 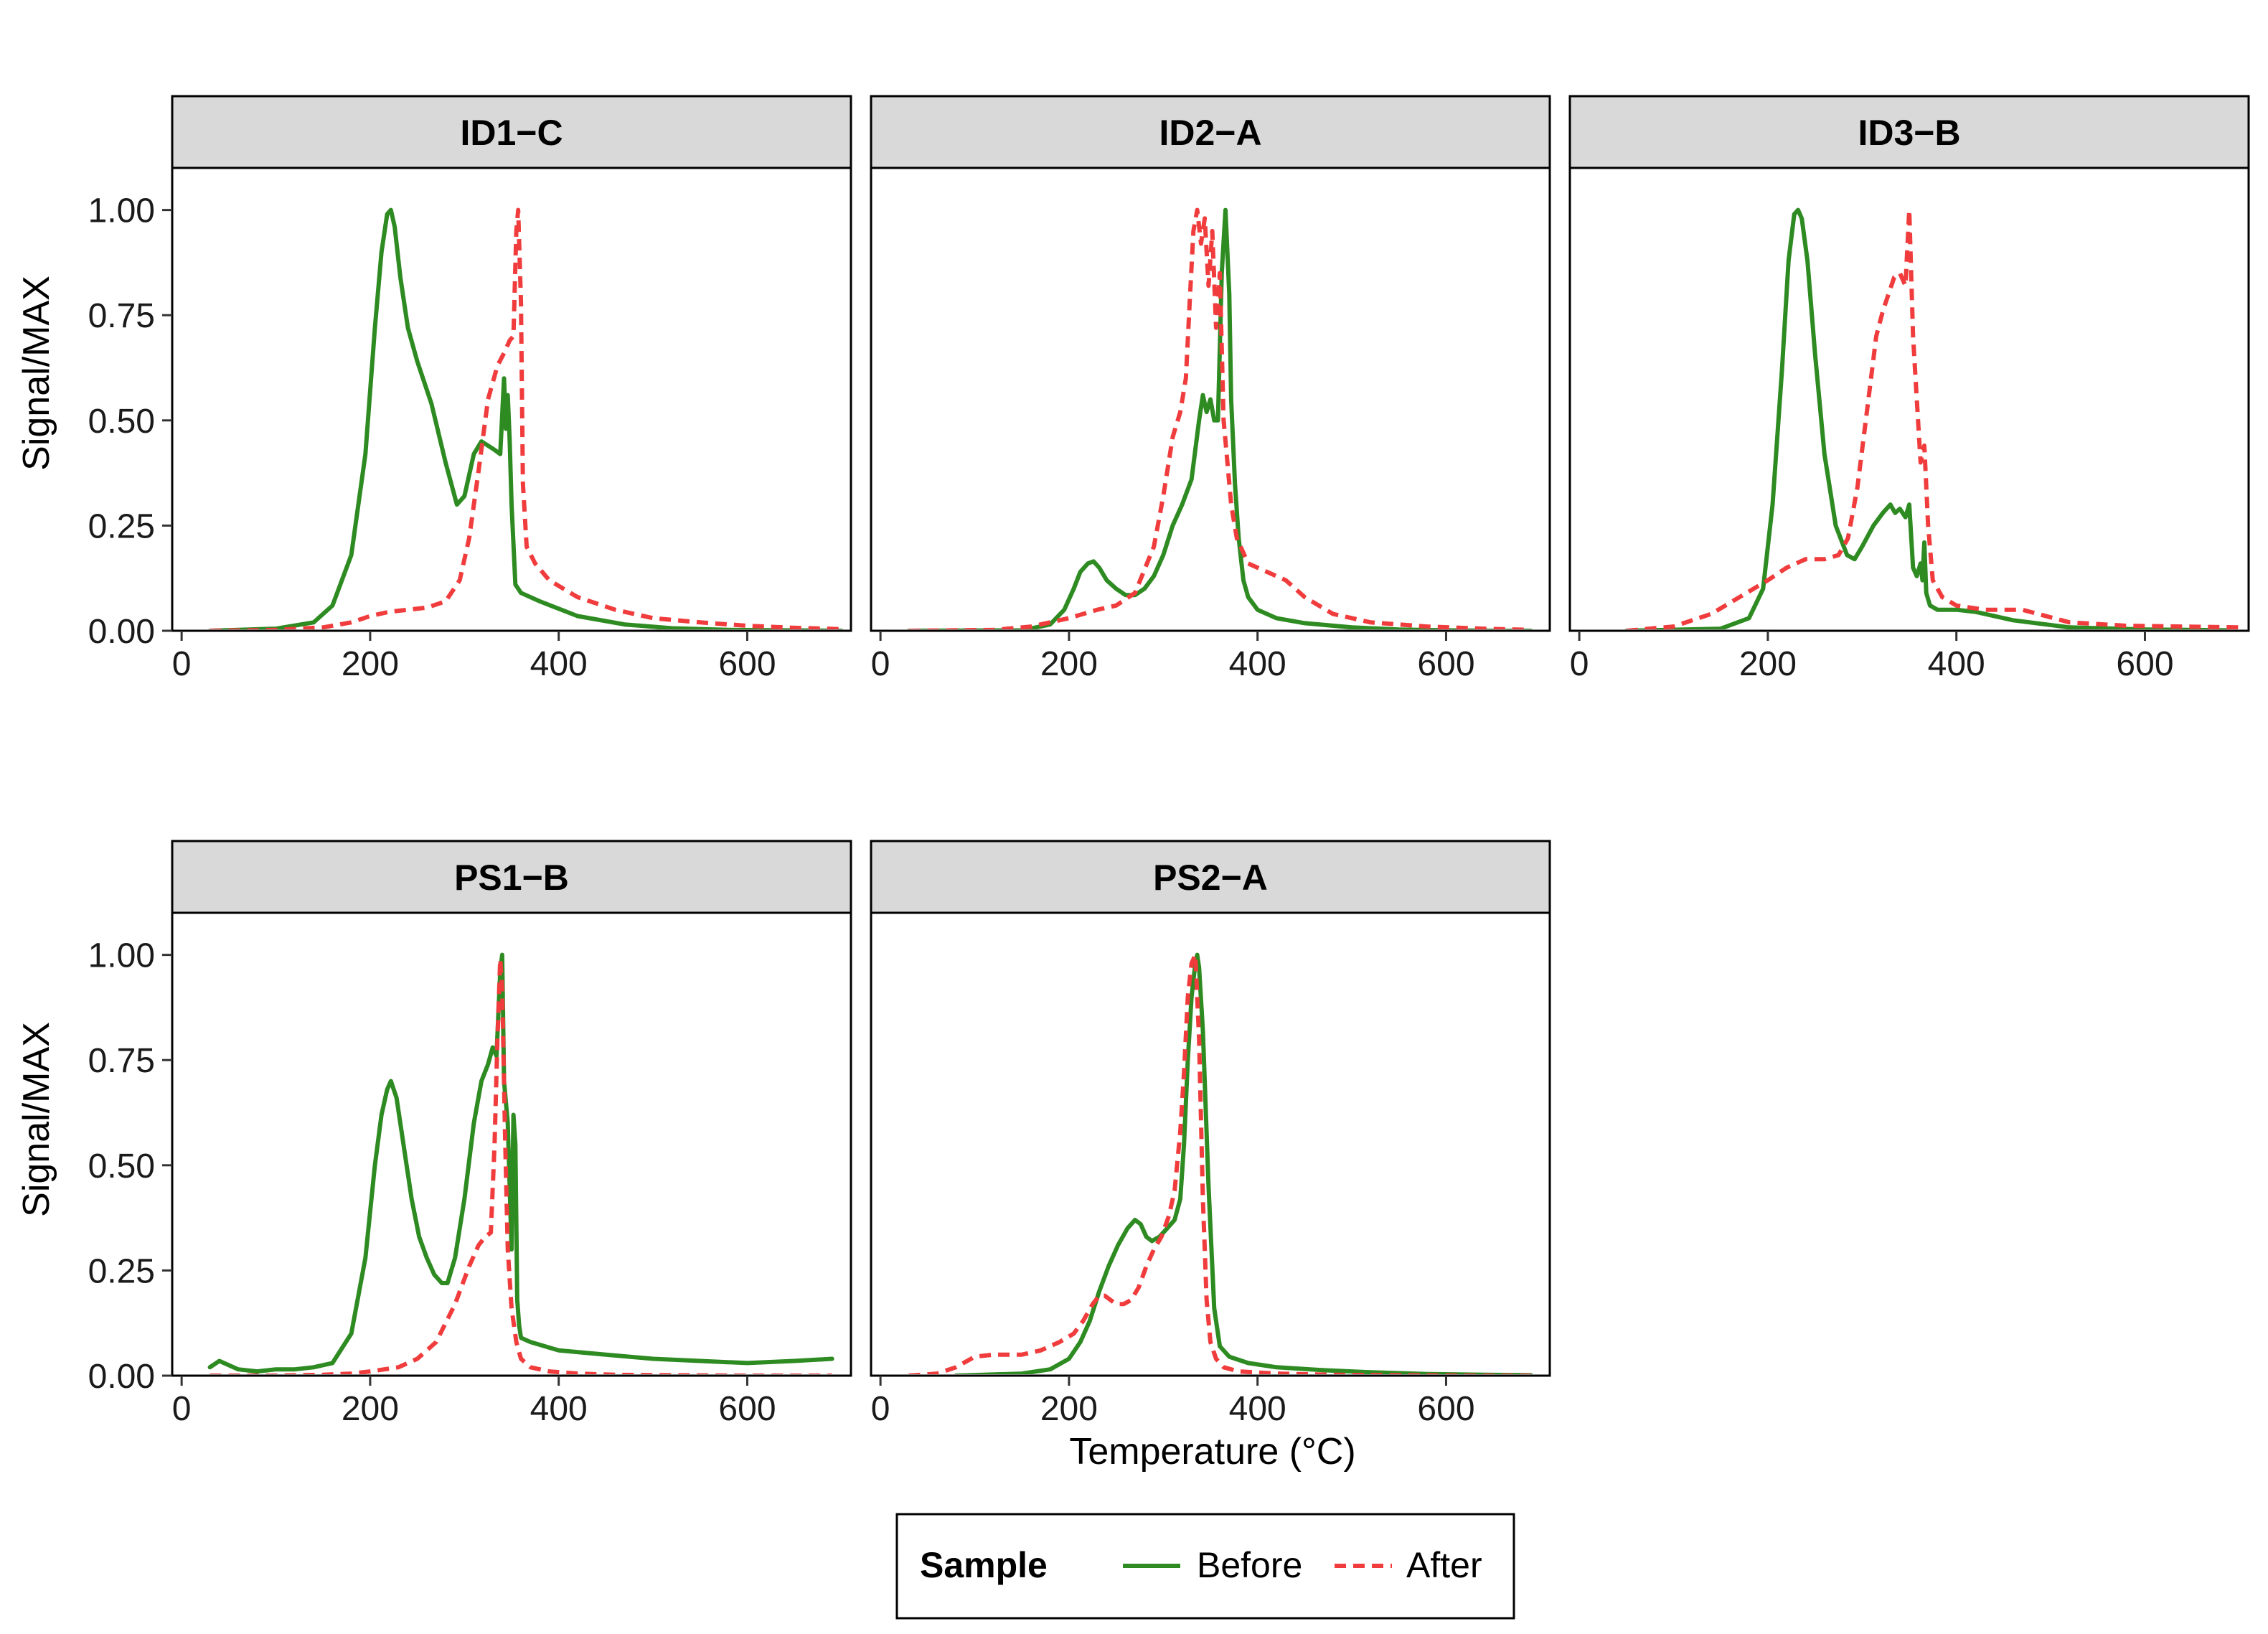 What do you see at coordinates (984, 1565) in the screenshot?
I see `legend-title: Sample` at bounding box center [984, 1565].